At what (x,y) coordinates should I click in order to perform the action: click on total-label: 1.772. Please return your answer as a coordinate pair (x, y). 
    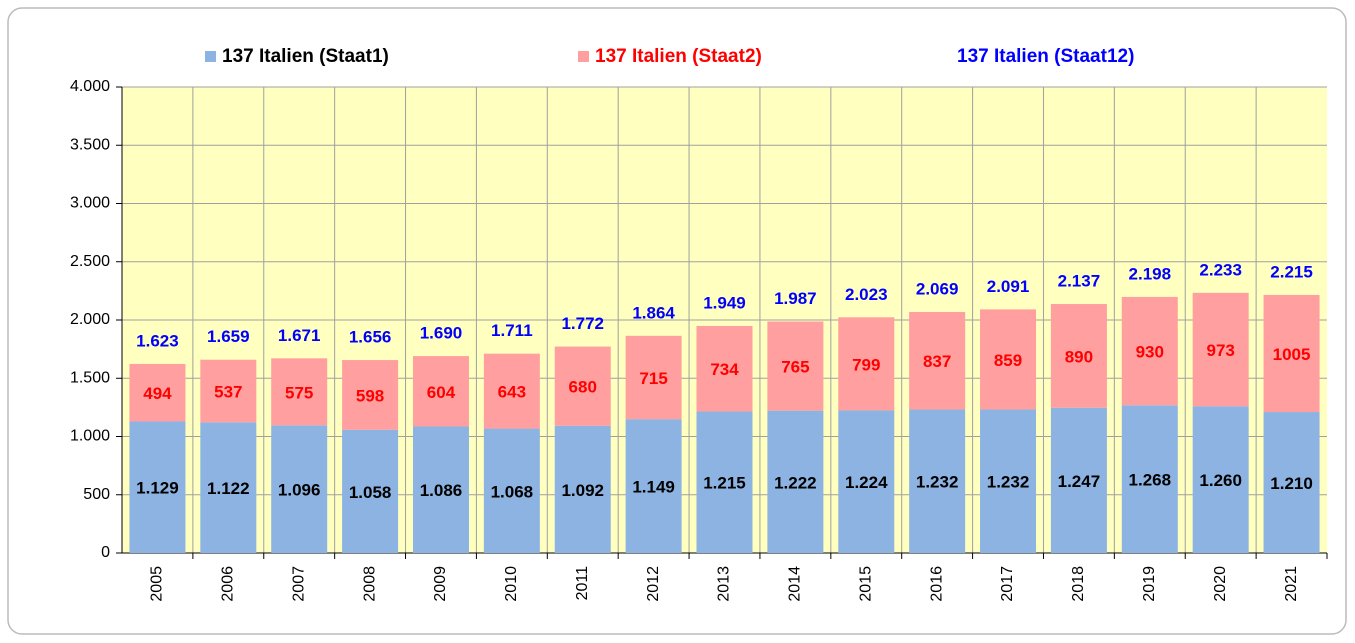
    Looking at the image, I should click on (582, 323).